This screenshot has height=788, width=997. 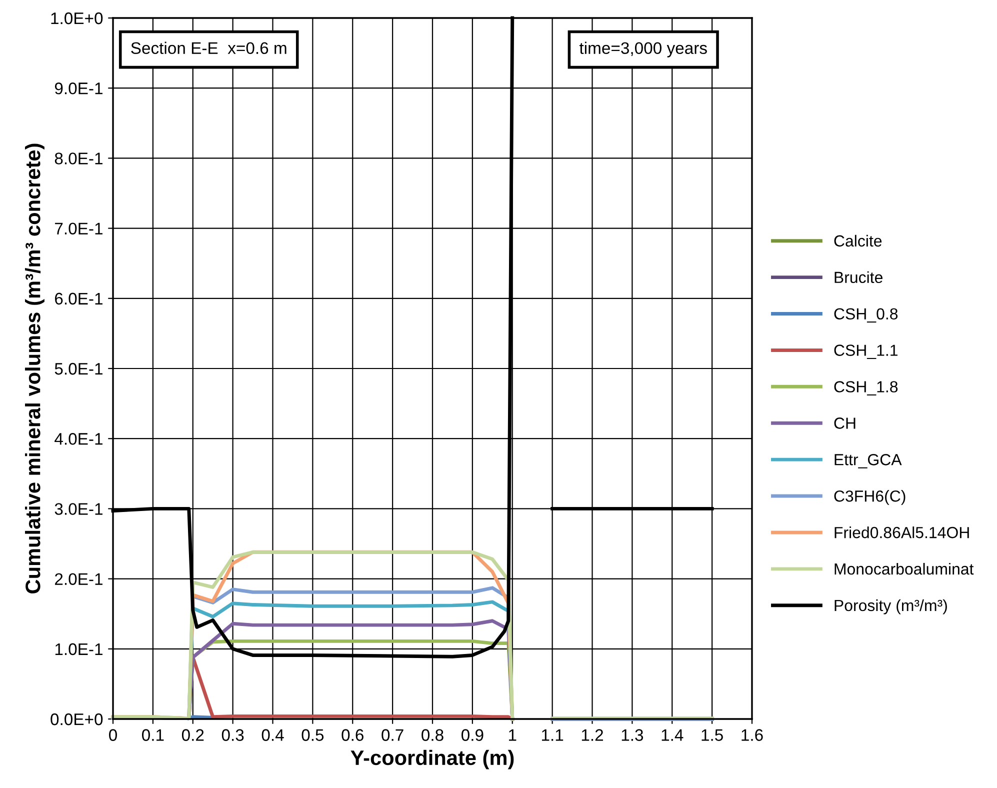 What do you see at coordinates (193, 735) in the screenshot?
I see `x-tick-label: 0.2` at bounding box center [193, 735].